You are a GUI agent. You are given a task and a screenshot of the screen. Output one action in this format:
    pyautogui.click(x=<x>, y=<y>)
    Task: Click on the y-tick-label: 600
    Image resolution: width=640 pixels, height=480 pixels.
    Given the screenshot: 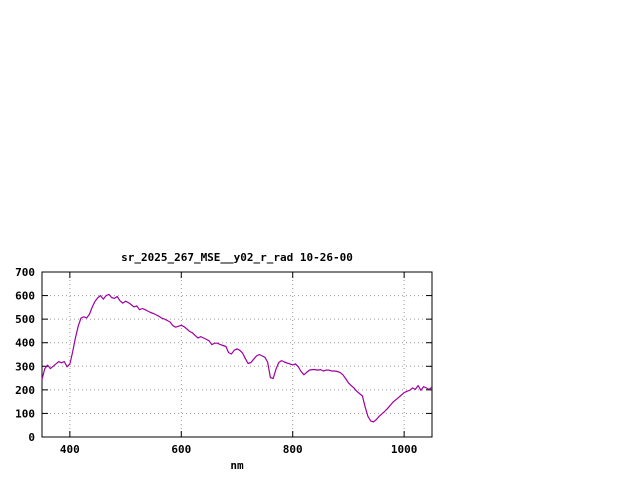 What is the action you would take?
    pyautogui.click(x=25, y=296)
    